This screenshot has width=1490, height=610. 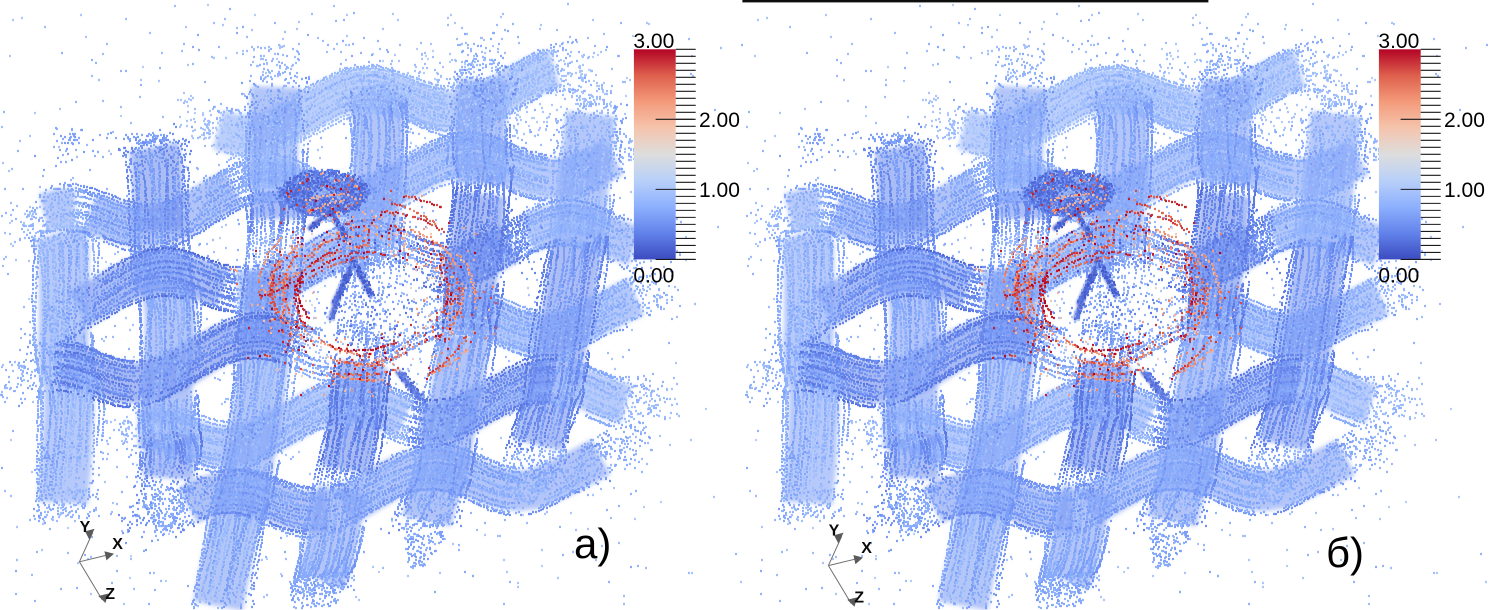 I want to click on svg-text: б), so click(x=1345, y=552).